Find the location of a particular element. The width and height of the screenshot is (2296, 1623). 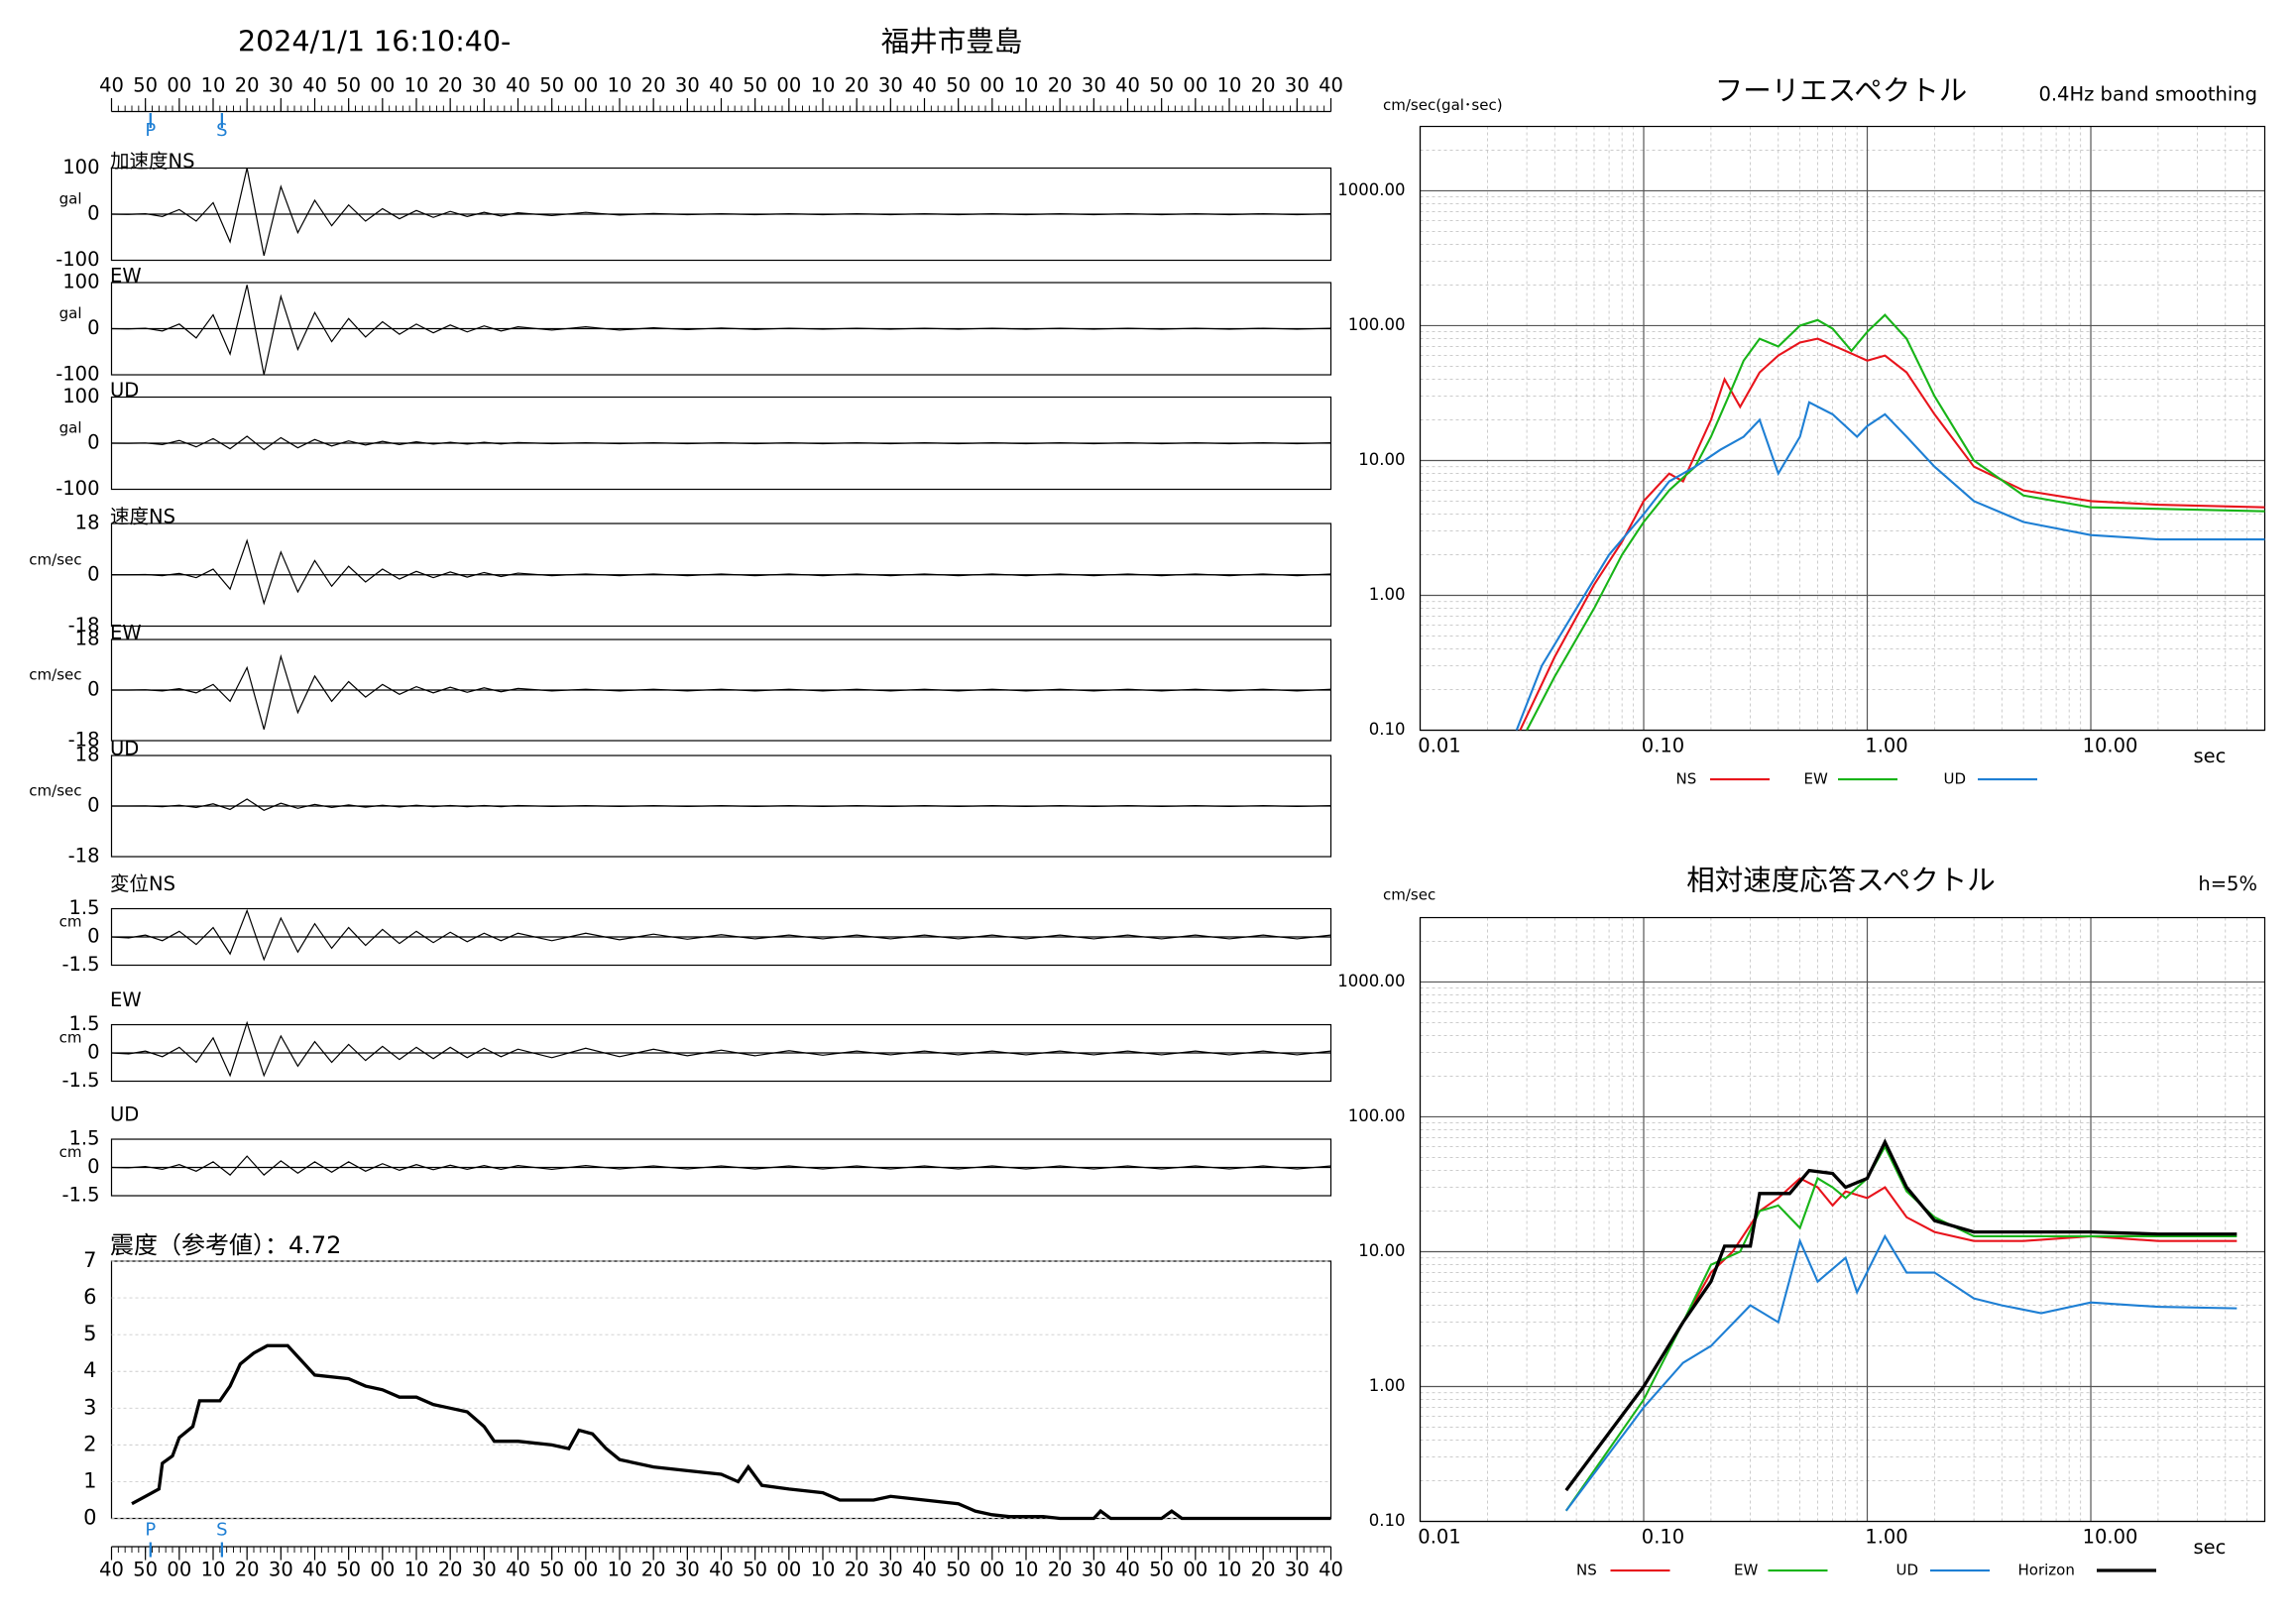

plot-frame is located at coordinates (1842, 428).